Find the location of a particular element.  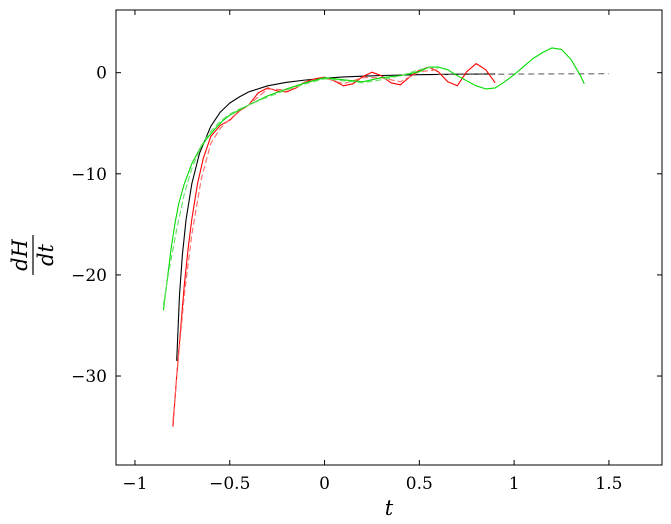

x-tick-label: 0.5 is located at coordinates (419, 484).